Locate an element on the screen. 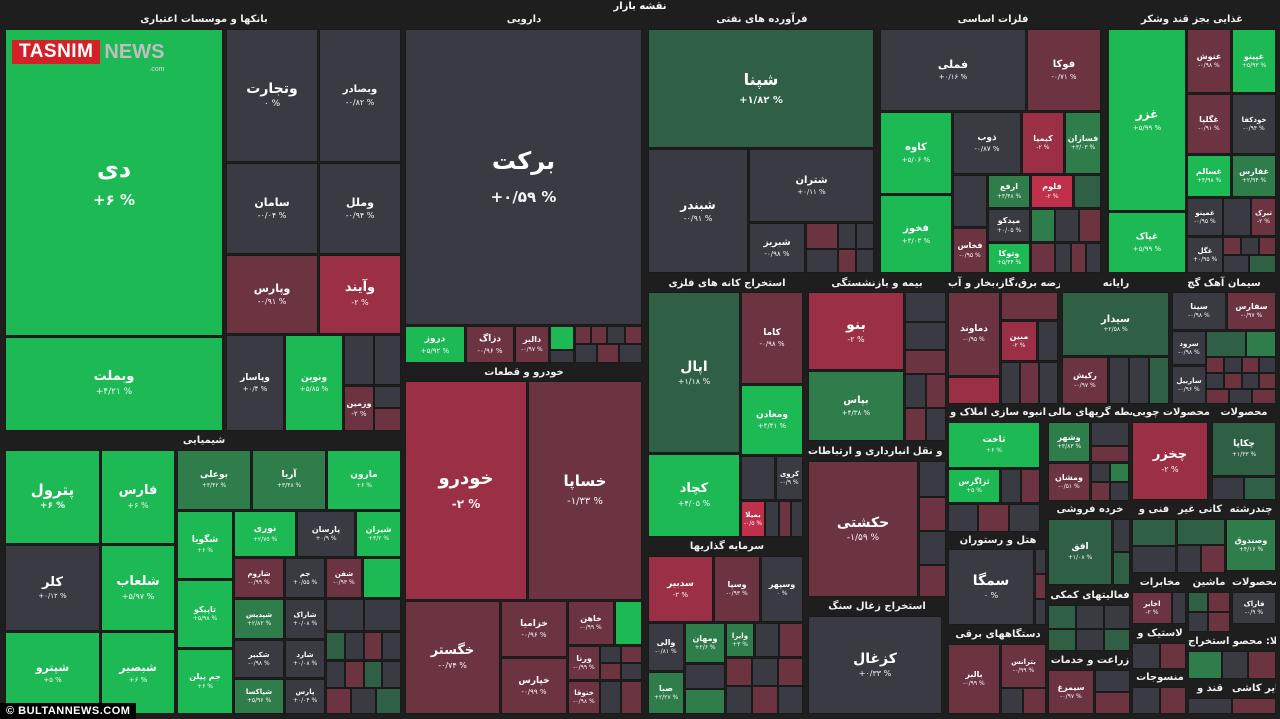 This screenshot has width=1280, height=719. stock-tile-petrol: پترول +۶ % is located at coordinates (52, 497).